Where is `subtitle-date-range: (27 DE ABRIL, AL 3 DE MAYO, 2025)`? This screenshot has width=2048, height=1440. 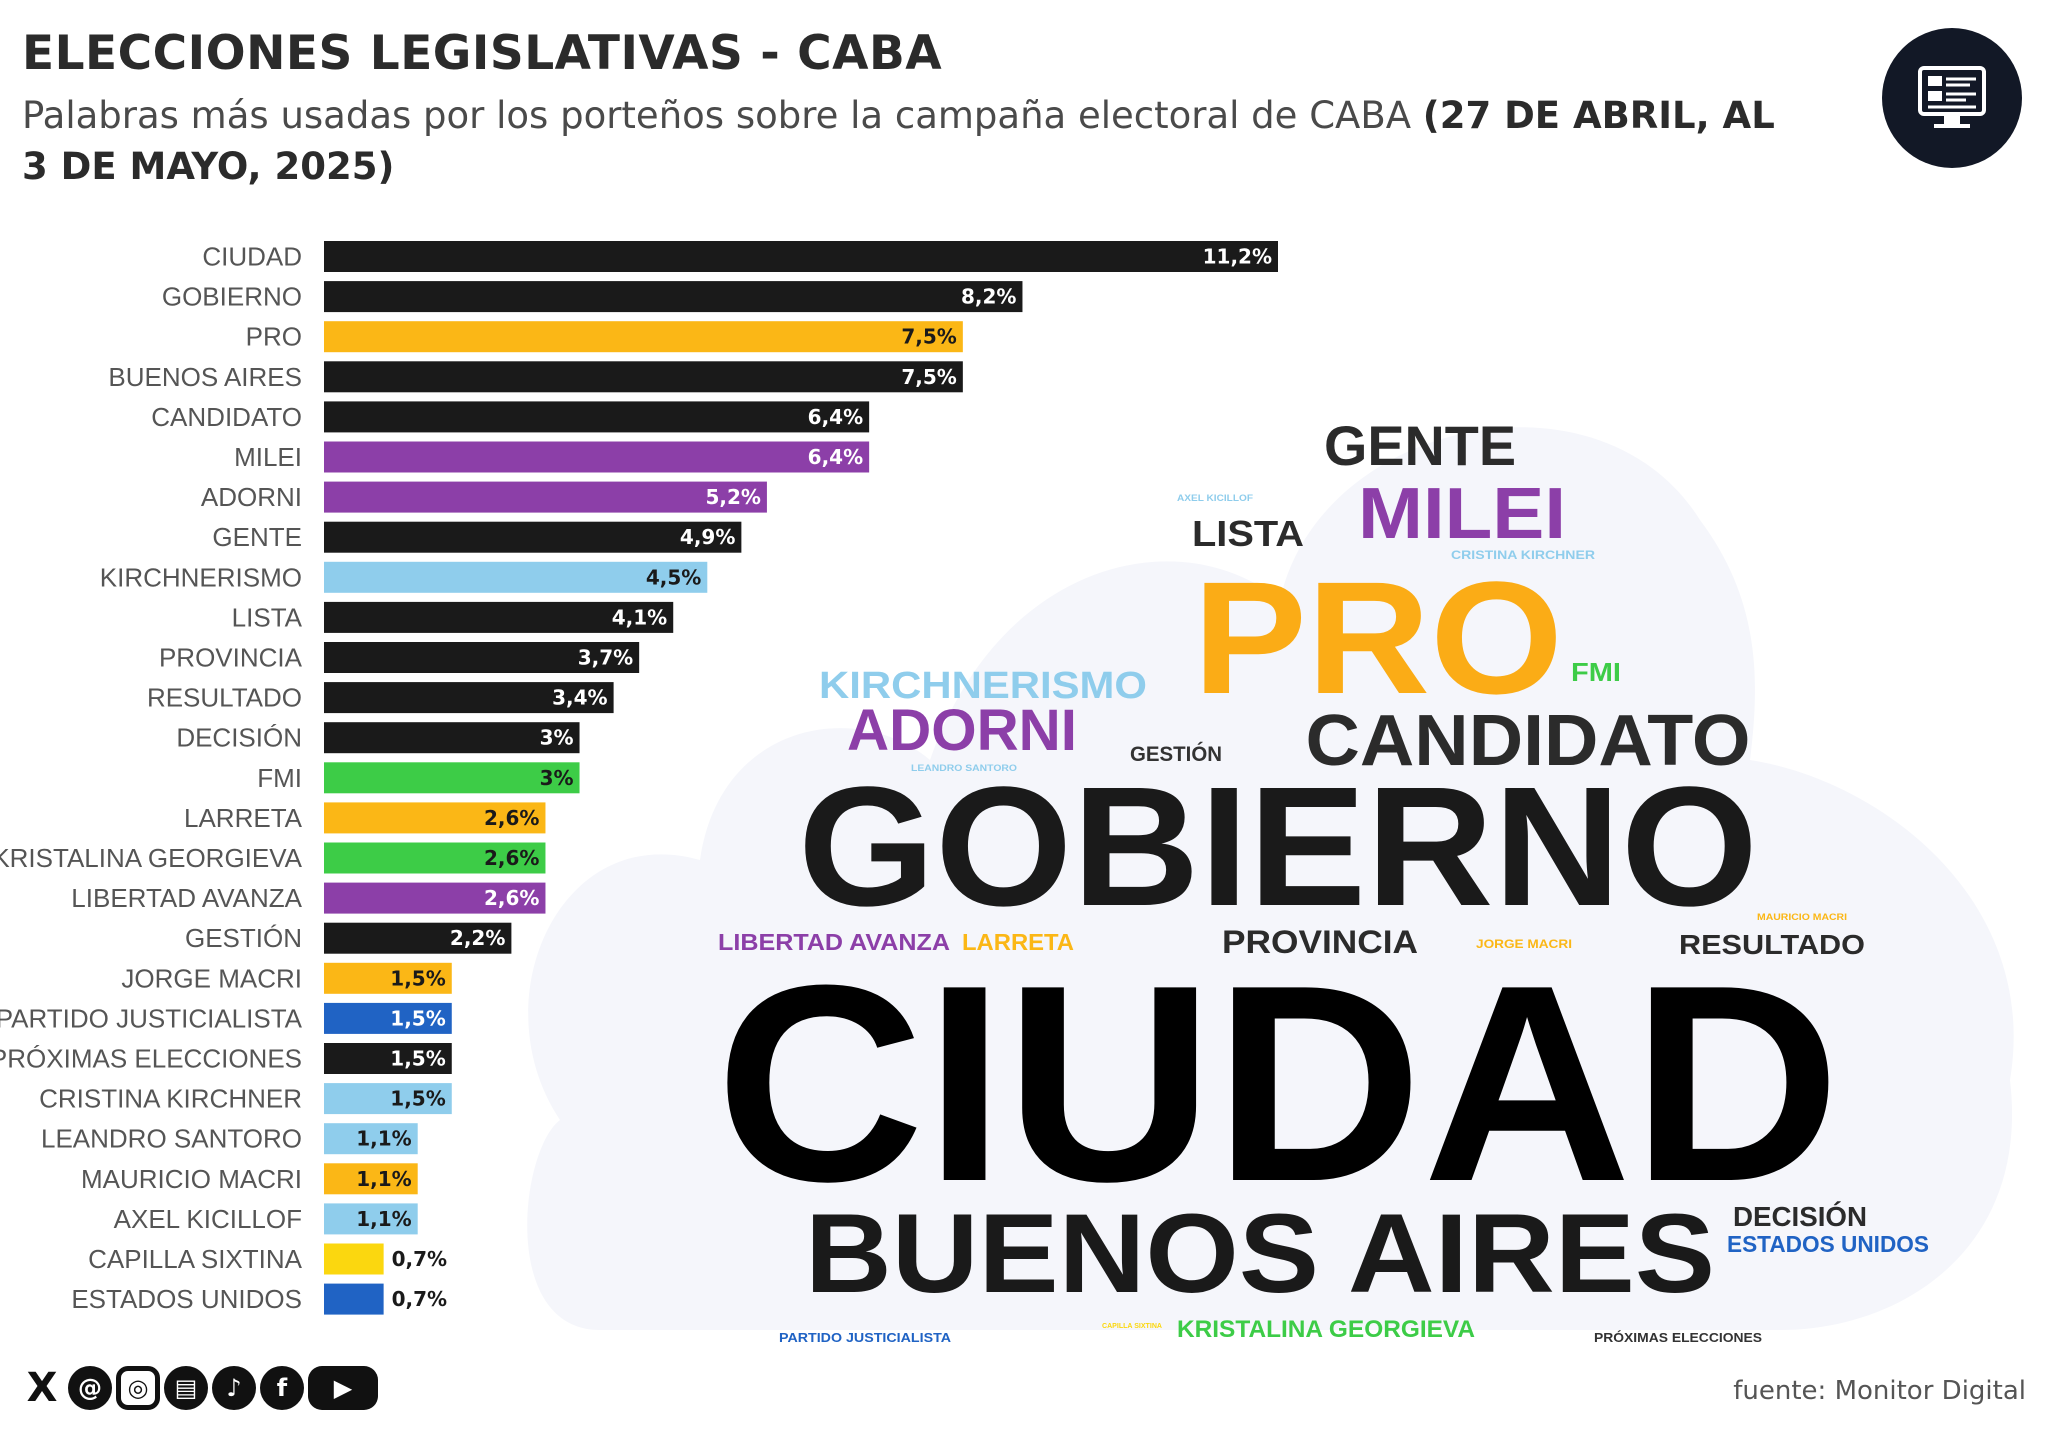 subtitle-date-range: (27 DE ABRIL, AL 3 DE MAYO, 2025) is located at coordinates (898, 141).